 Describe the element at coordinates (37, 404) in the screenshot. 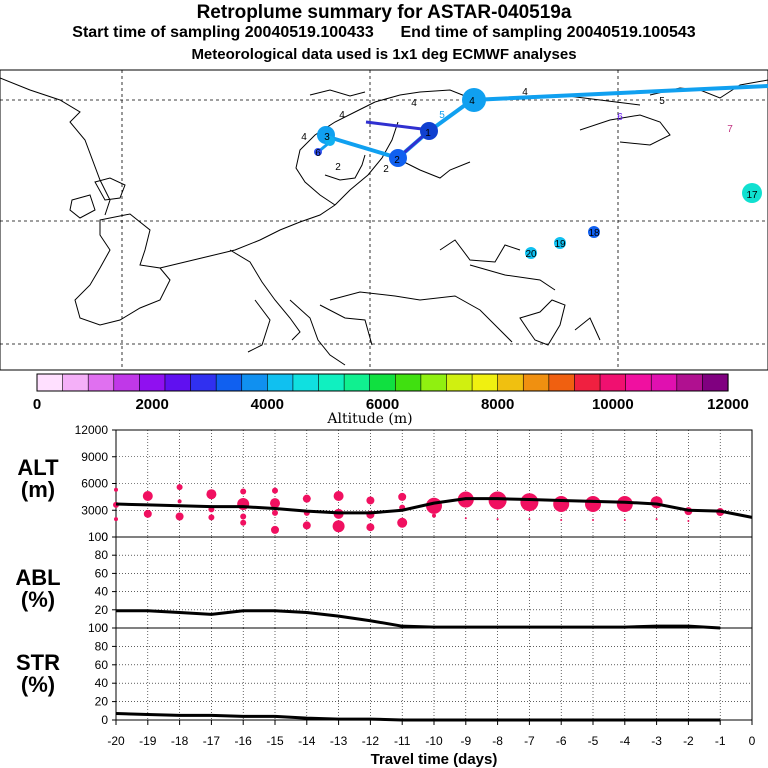

I see `colorbar-tick-label: 0` at that location.